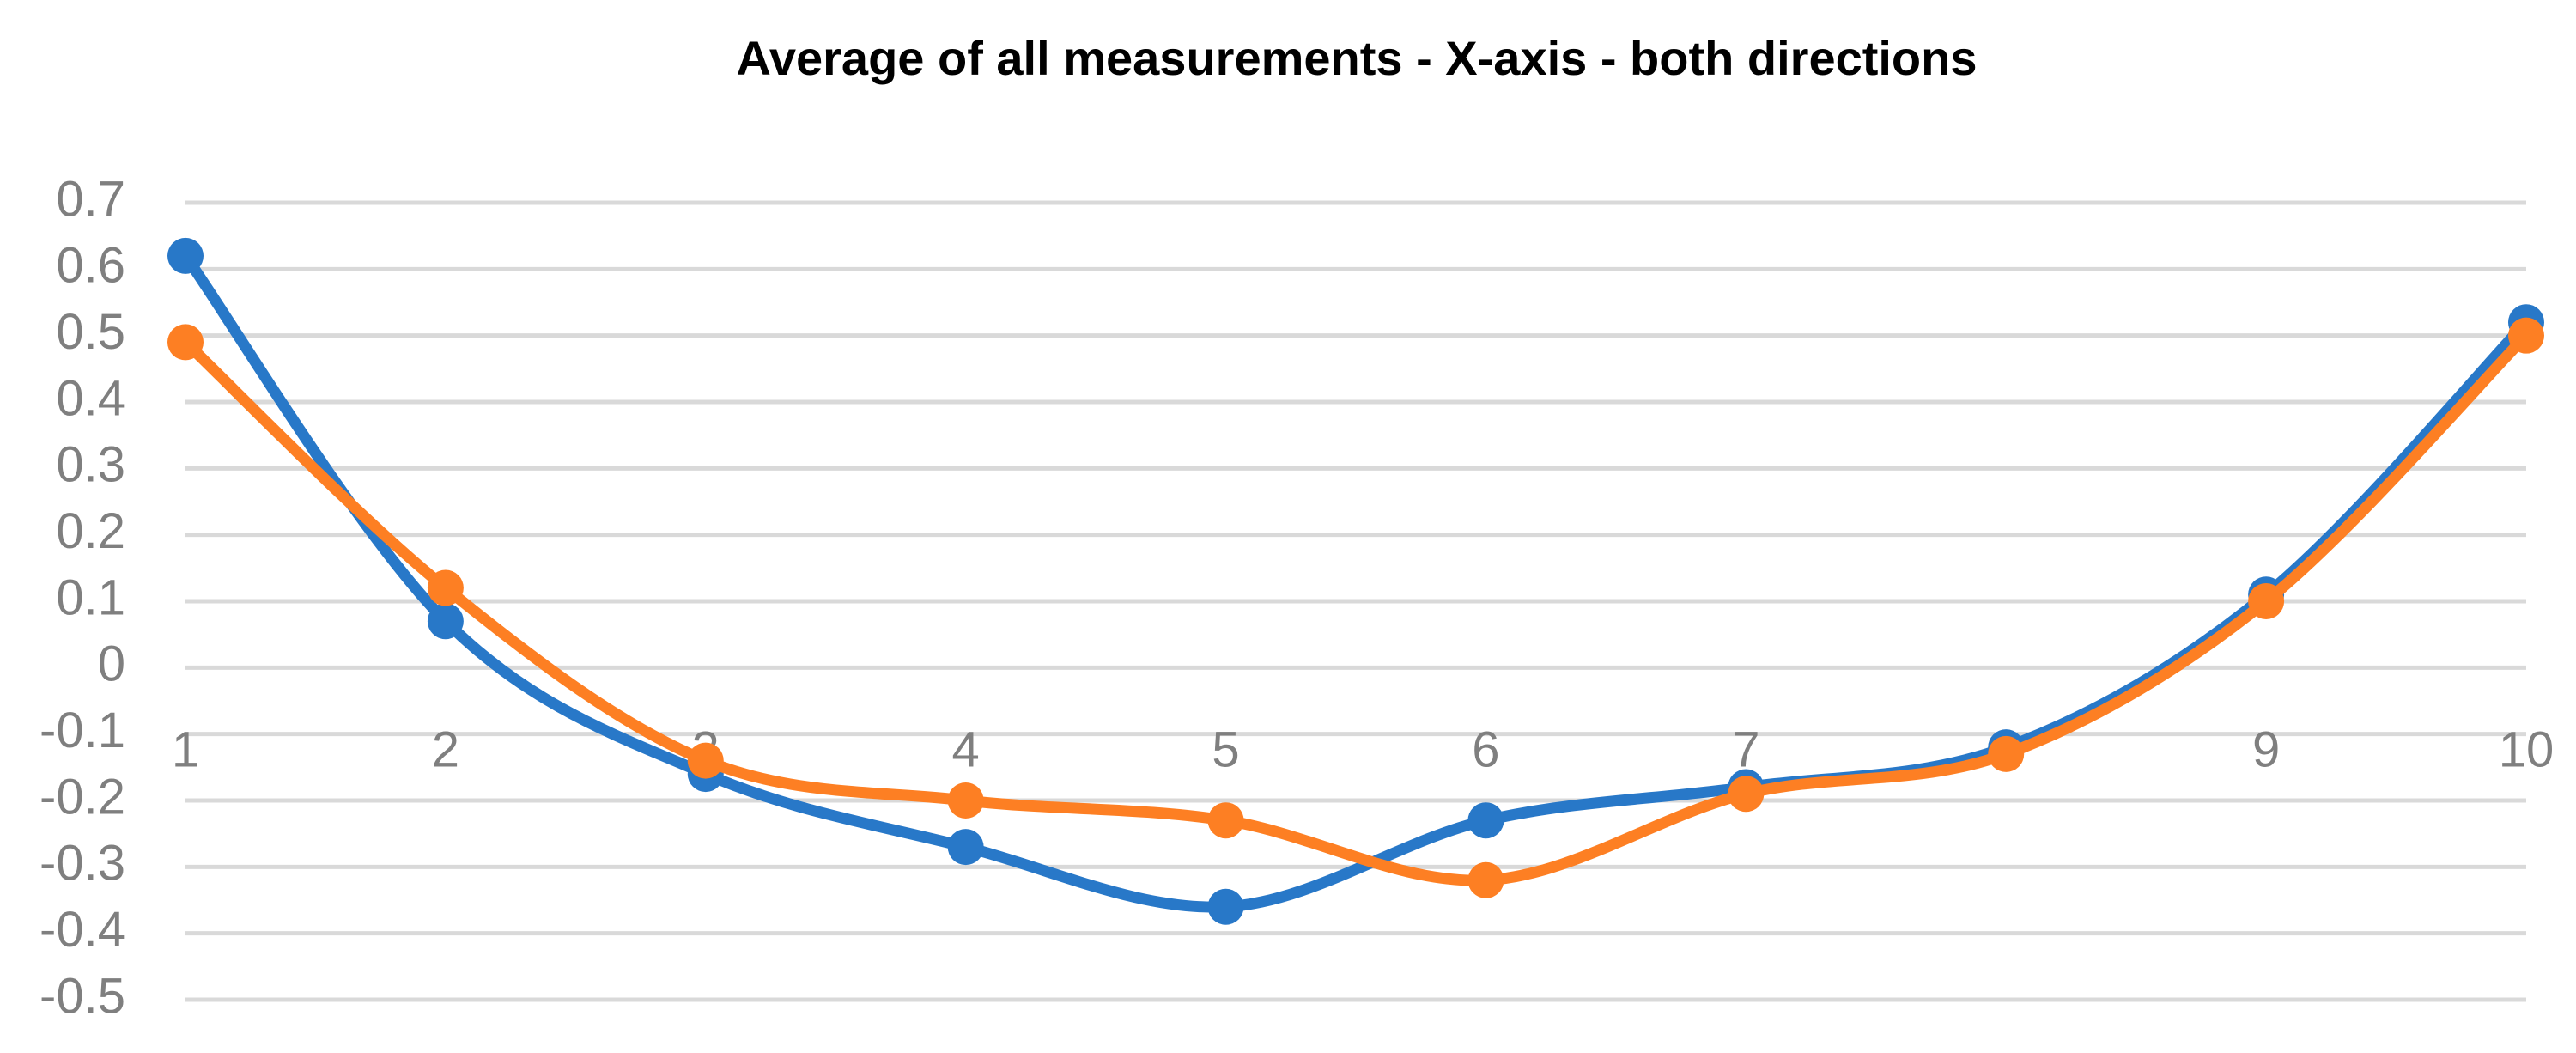 The width and height of the screenshot is (2576, 1053). Describe the element at coordinates (82, 996) in the screenshot. I see `y-tick-label: -0.5` at that location.